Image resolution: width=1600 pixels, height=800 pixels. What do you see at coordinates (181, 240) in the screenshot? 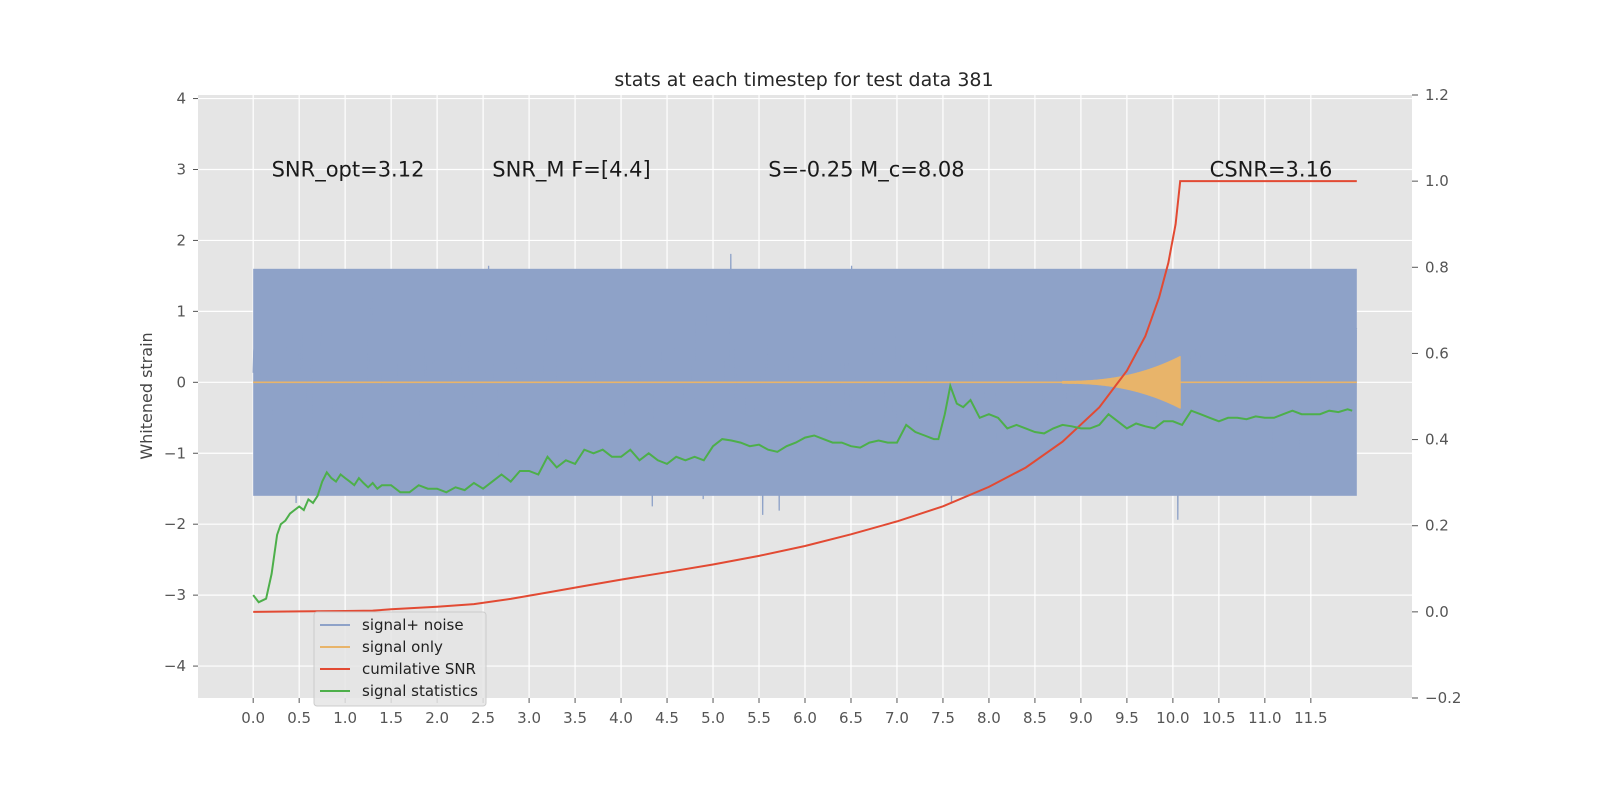
I see `y-tick-label: 2` at bounding box center [181, 240].